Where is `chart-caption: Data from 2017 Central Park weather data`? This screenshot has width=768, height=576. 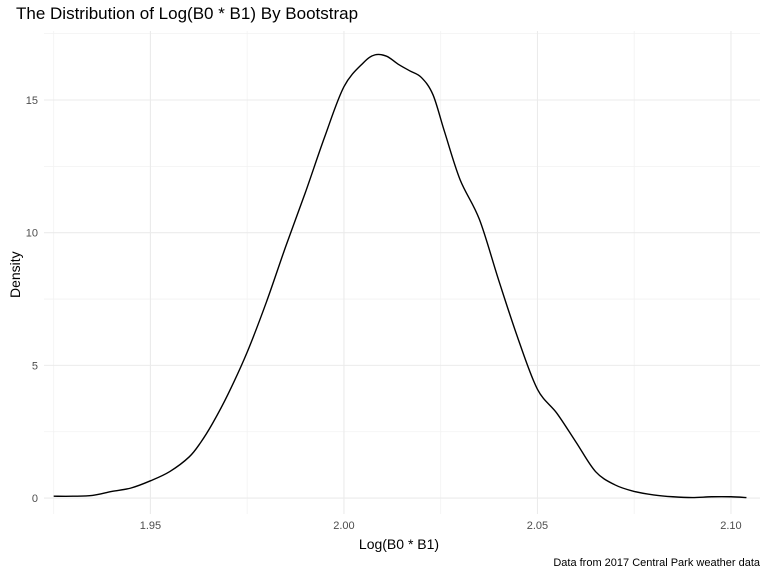 chart-caption: Data from 2017 Central Park weather data is located at coordinates (656, 563).